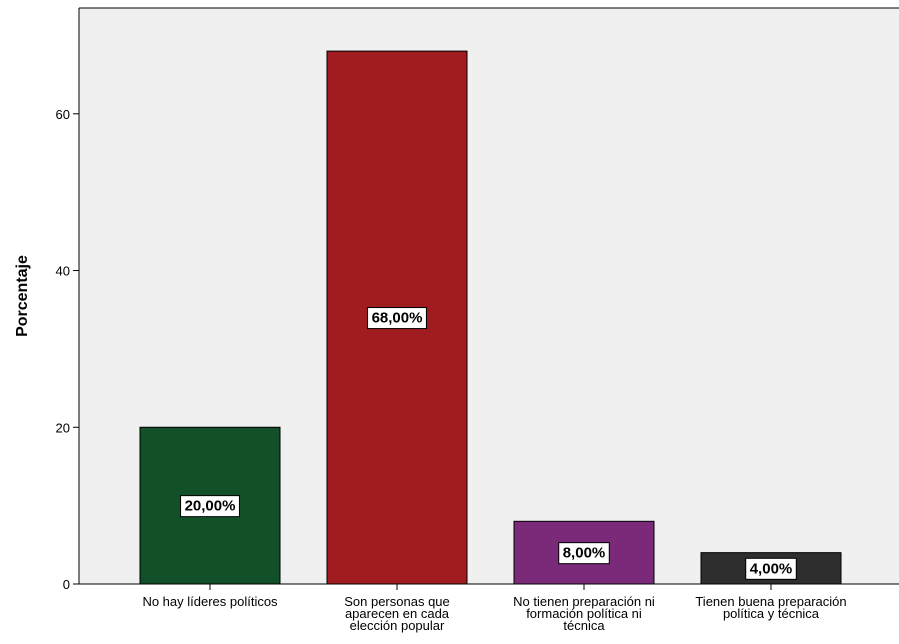 This screenshot has width=899, height=644. I want to click on y-axis-label: Porcentaje, so click(22, 296).